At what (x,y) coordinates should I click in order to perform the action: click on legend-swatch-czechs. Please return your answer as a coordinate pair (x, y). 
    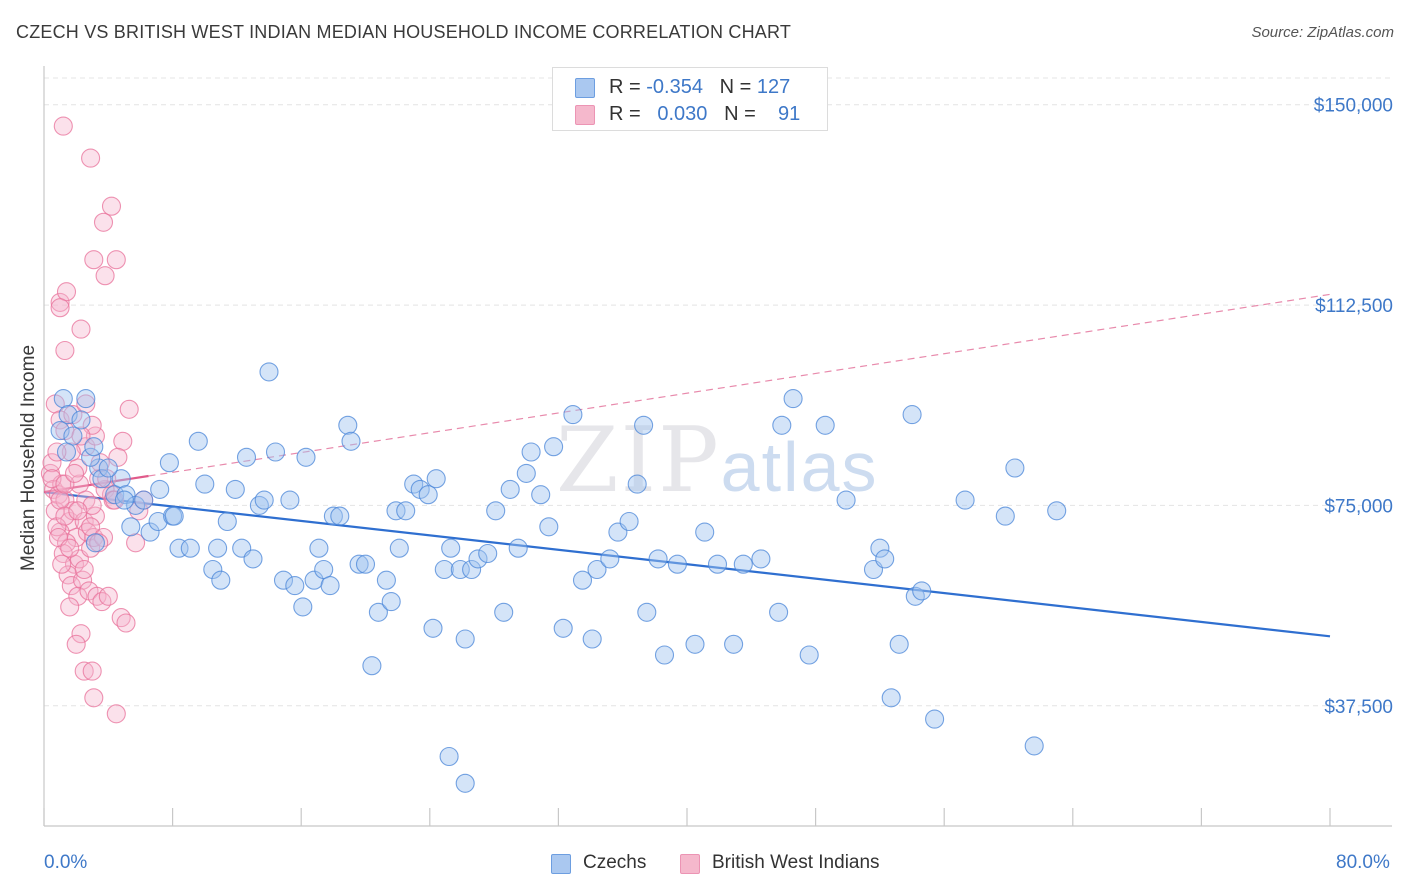
    Looking at the image, I should click on (585, 88).